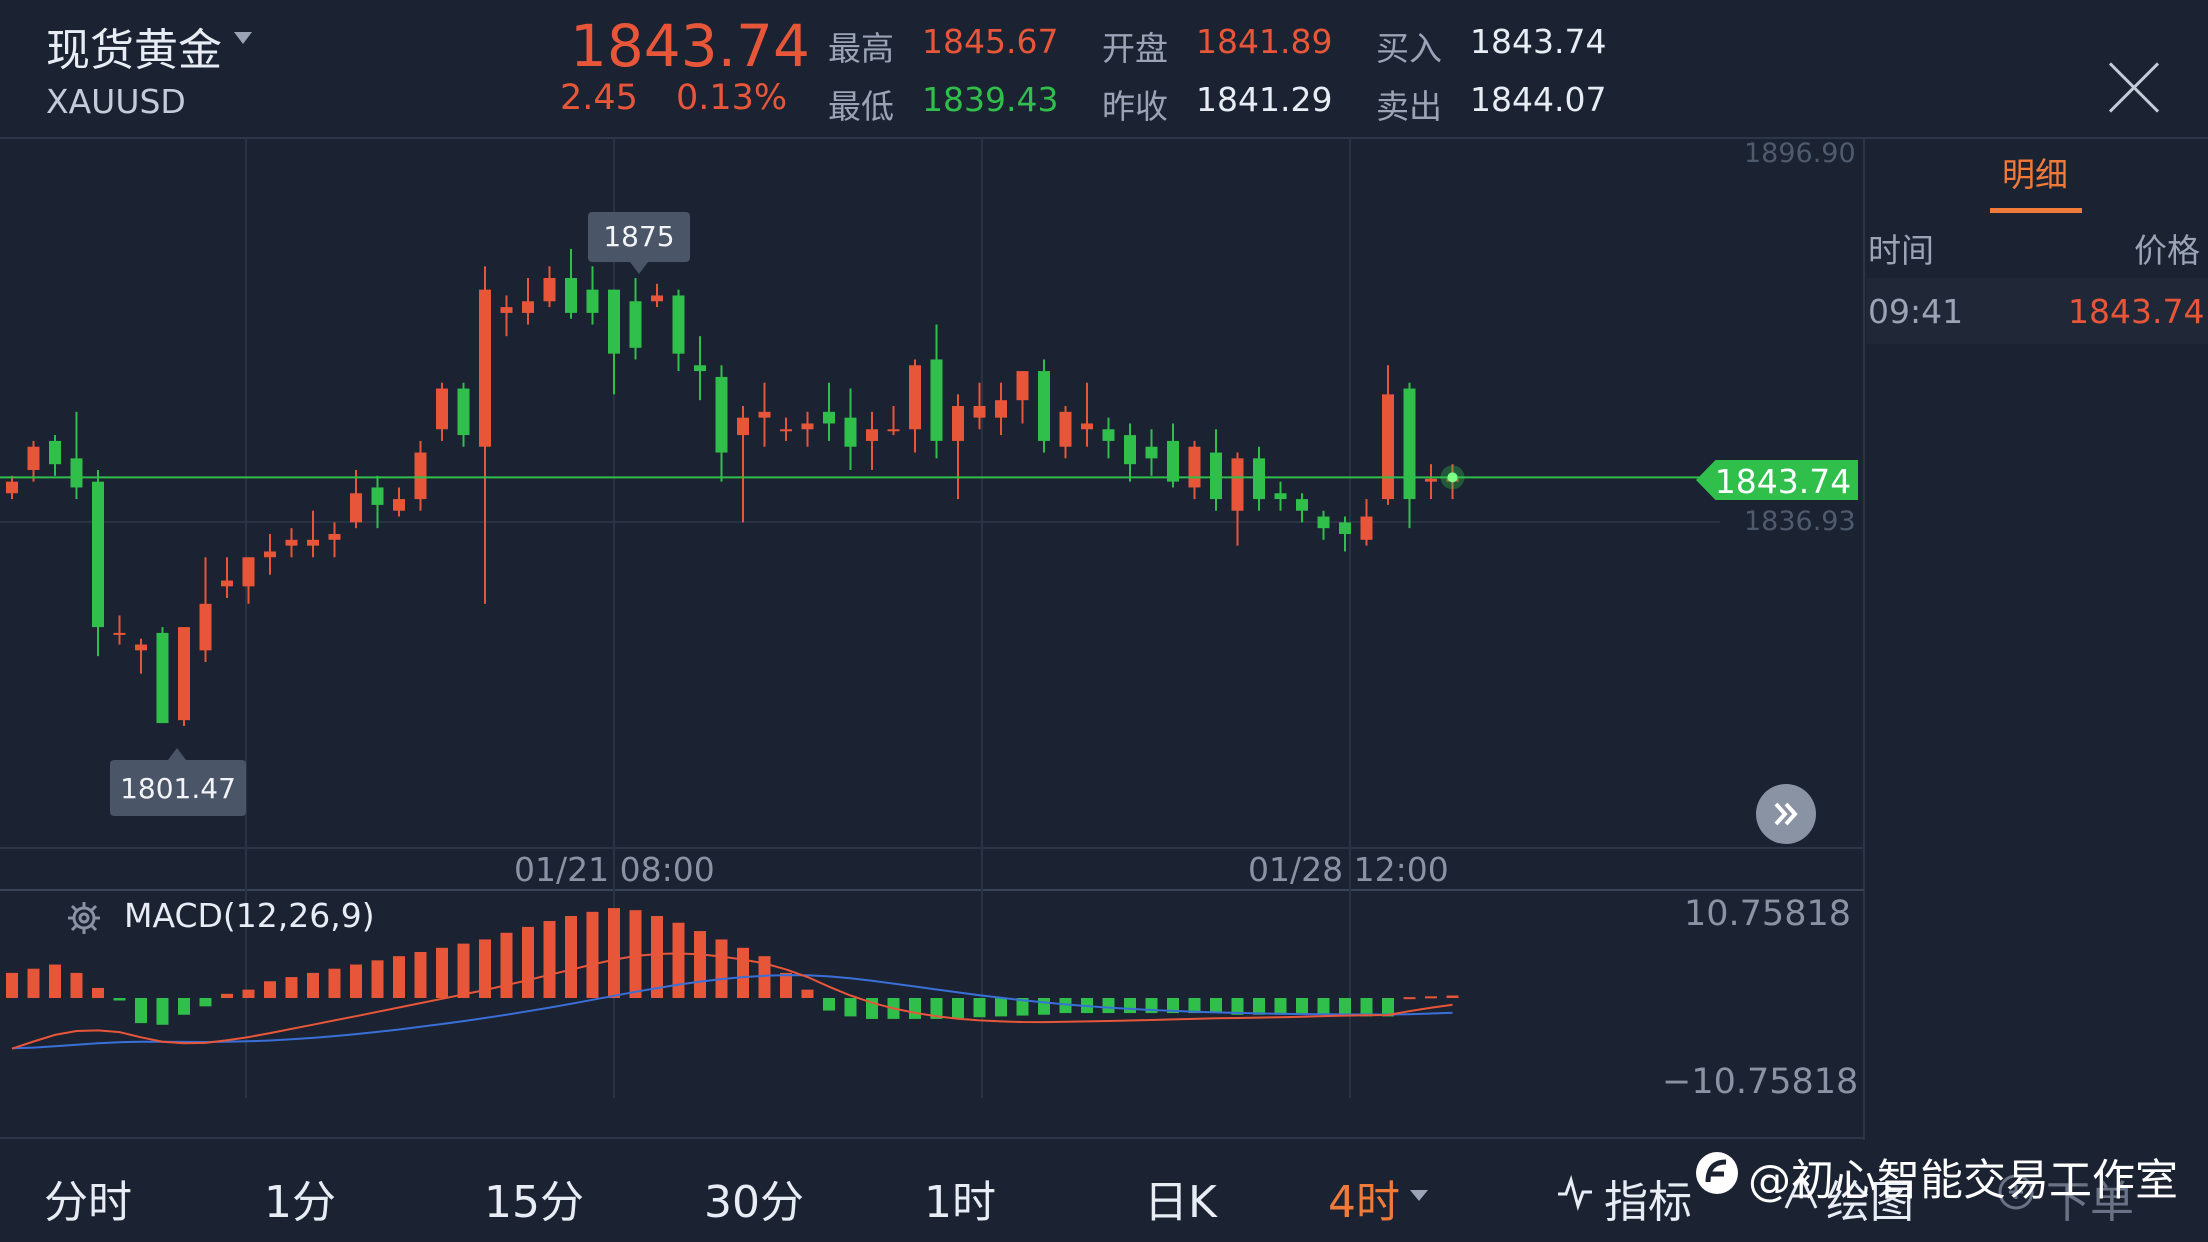 This screenshot has height=1242, width=2208. Describe the element at coordinates (1800, 153) in the screenshot. I see `y-axis-max-label: 1896.90` at that location.